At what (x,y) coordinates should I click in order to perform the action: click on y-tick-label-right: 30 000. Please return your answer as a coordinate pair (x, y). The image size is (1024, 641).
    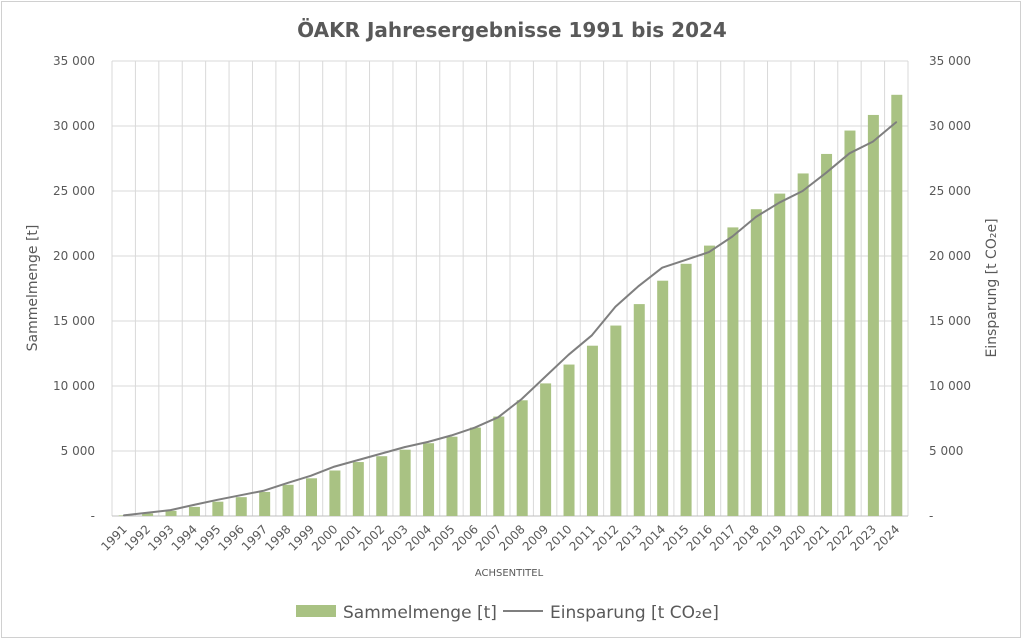
    Looking at the image, I should click on (950, 126).